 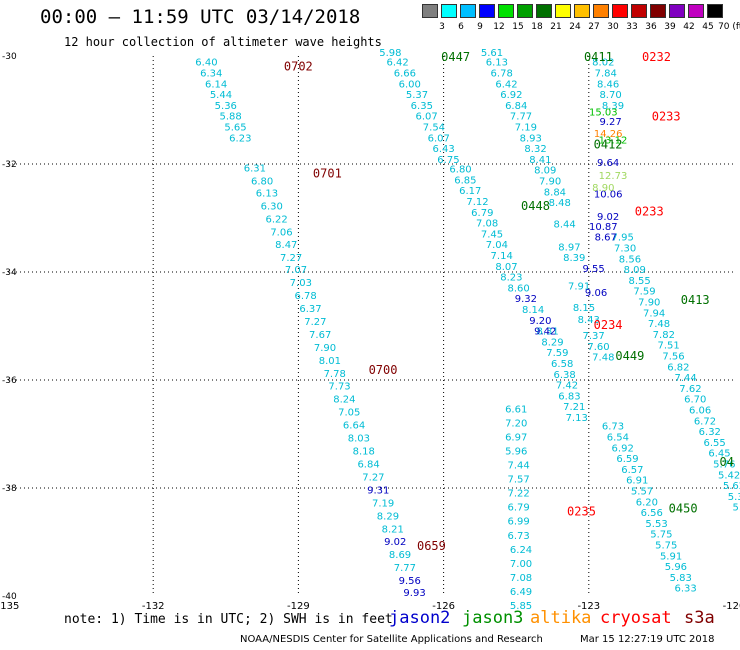 What do you see at coordinates (492, 234) in the screenshot?
I see `wave-height-value: 7.45` at bounding box center [492, 234].